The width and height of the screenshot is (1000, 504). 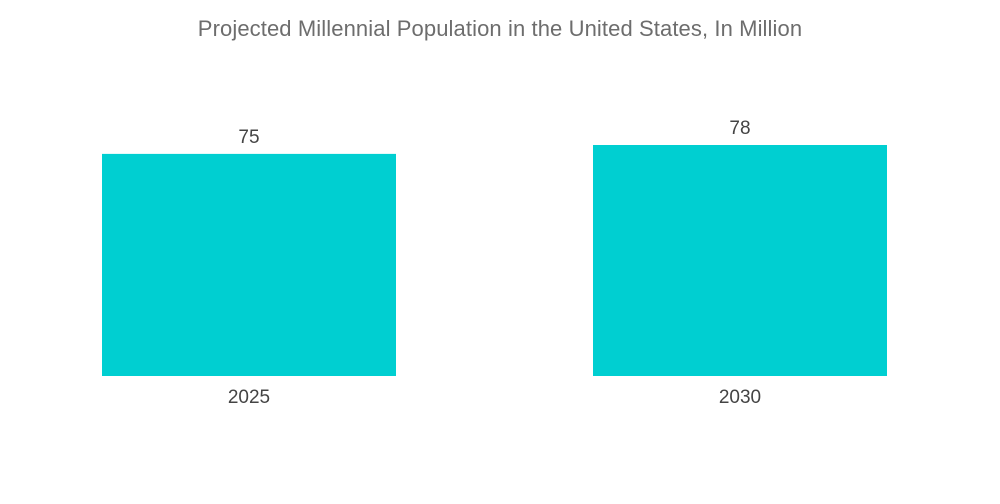 I want to click on x-tick-label-2030: 2030, so click(x=740, y=397).